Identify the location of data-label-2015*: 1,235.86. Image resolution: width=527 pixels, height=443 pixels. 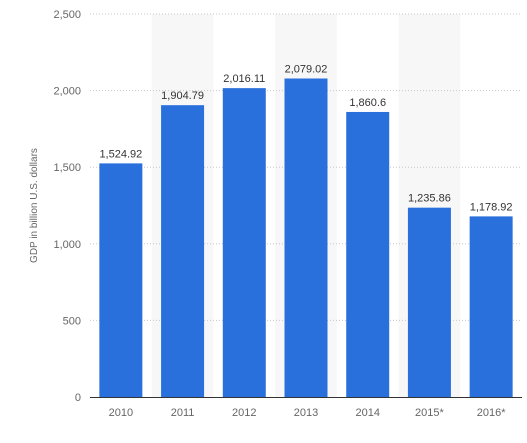
(429, 199).